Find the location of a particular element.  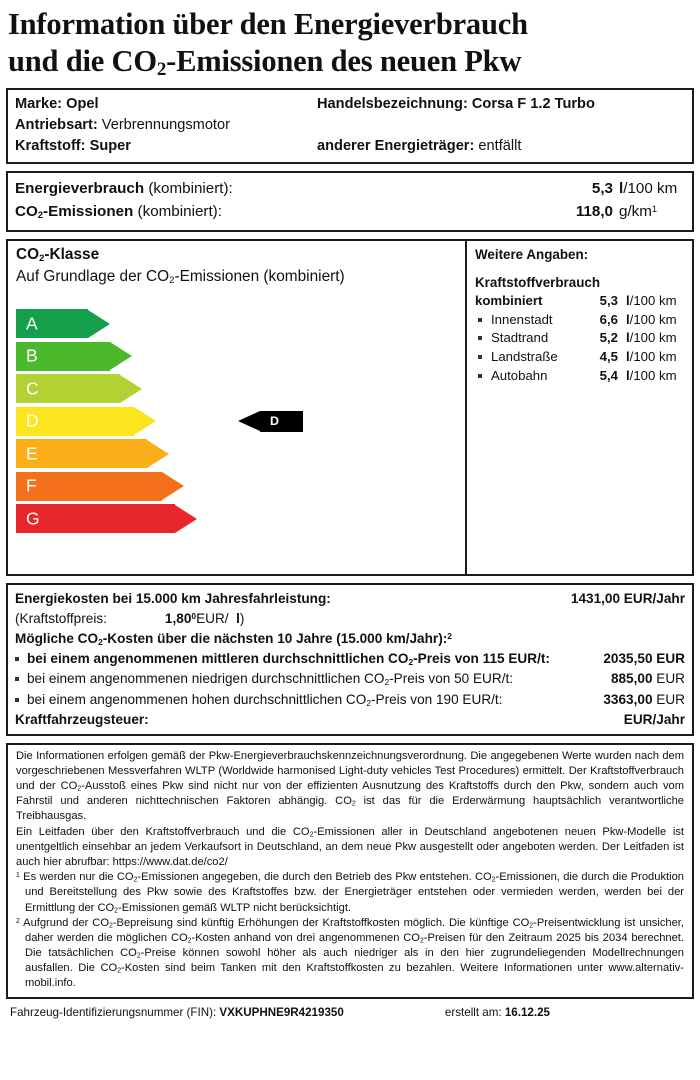

co2-emissions-label: CO2-Emissionen (kombiniert): is located at coordinates (118, 212).